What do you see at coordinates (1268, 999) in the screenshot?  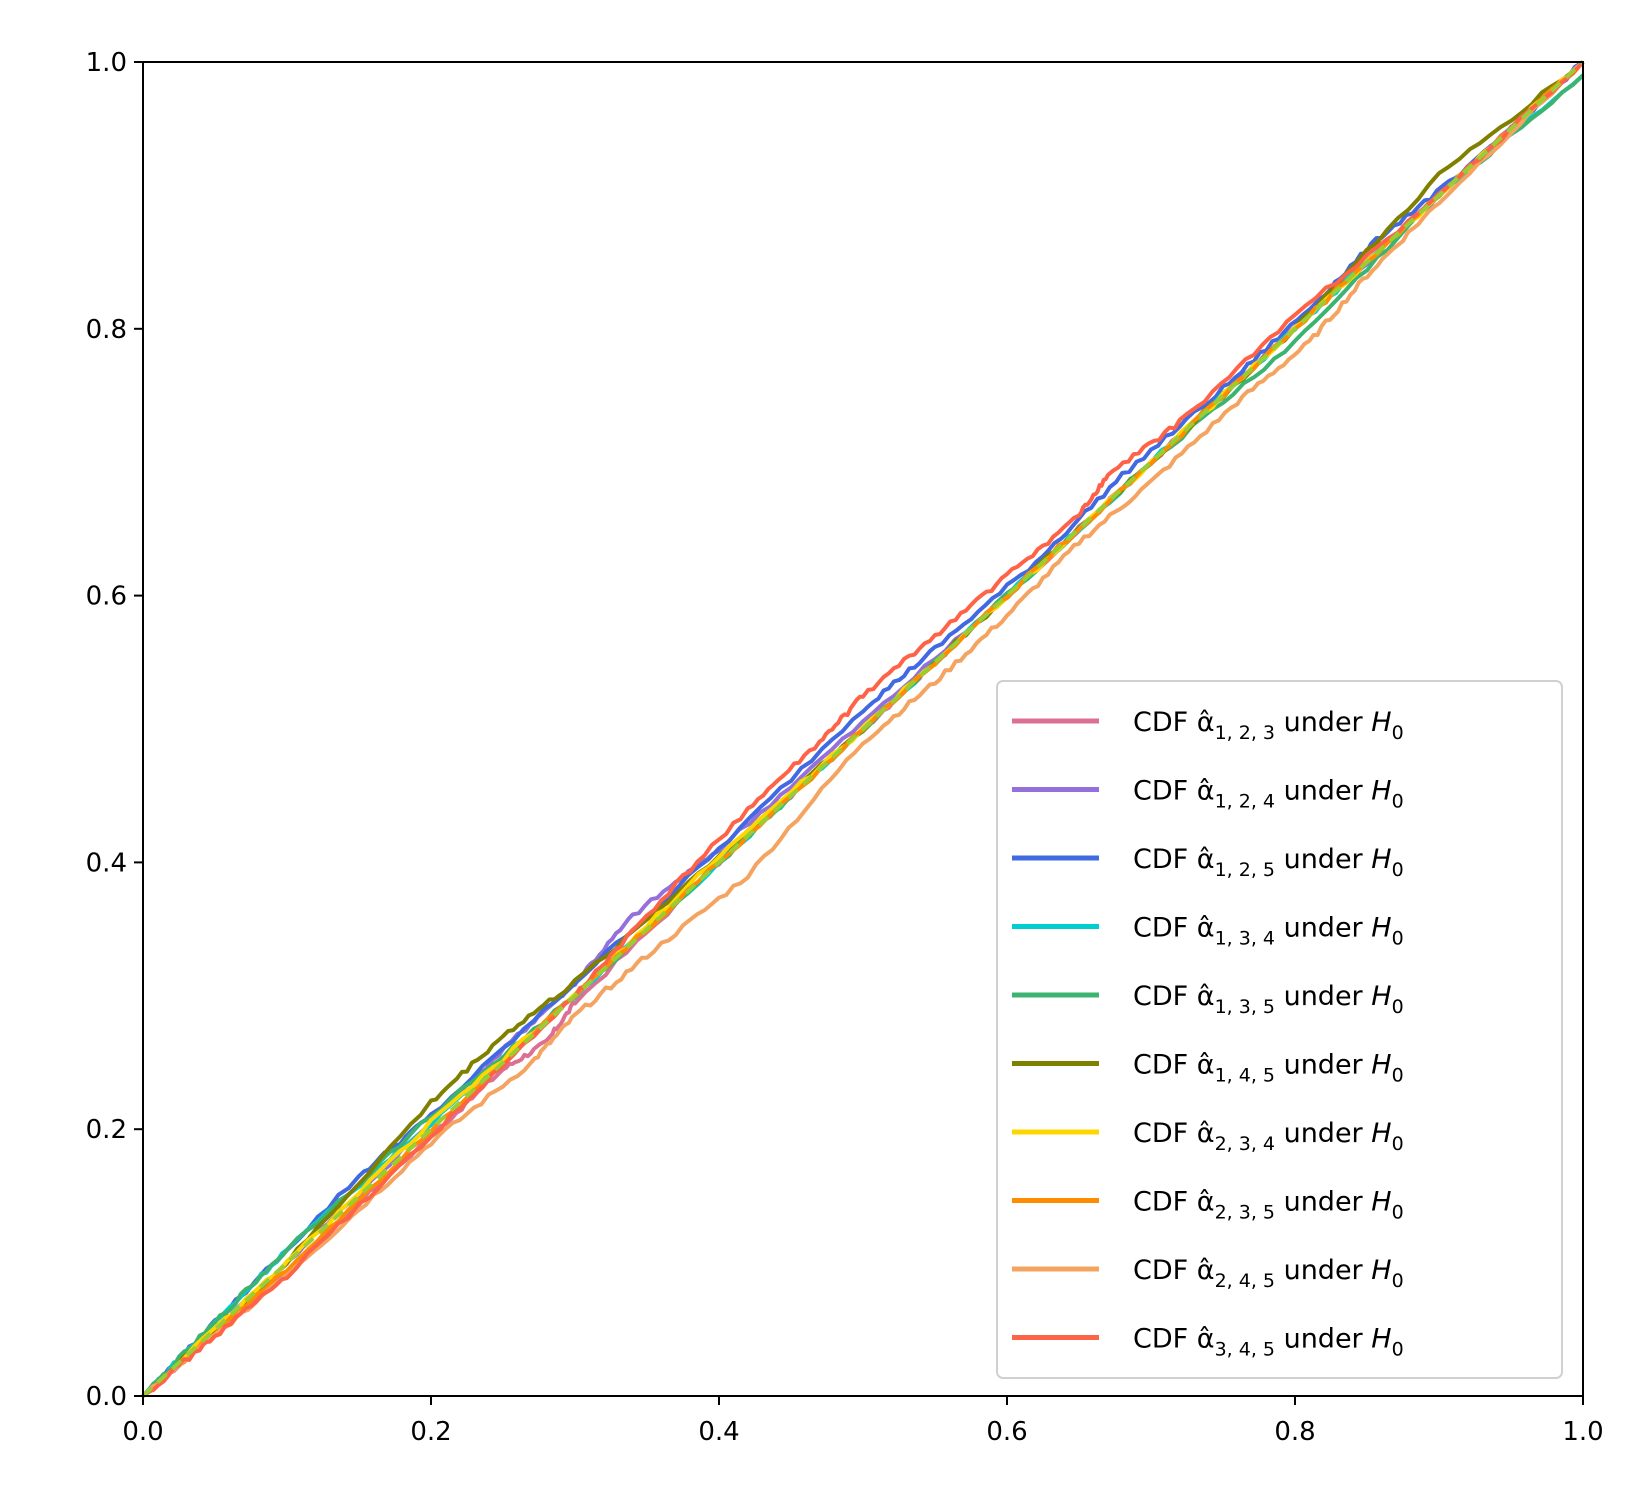 I see `legend-label: CDF α̂1, 3, 5 under H0` at bounding box center [1268, 999].